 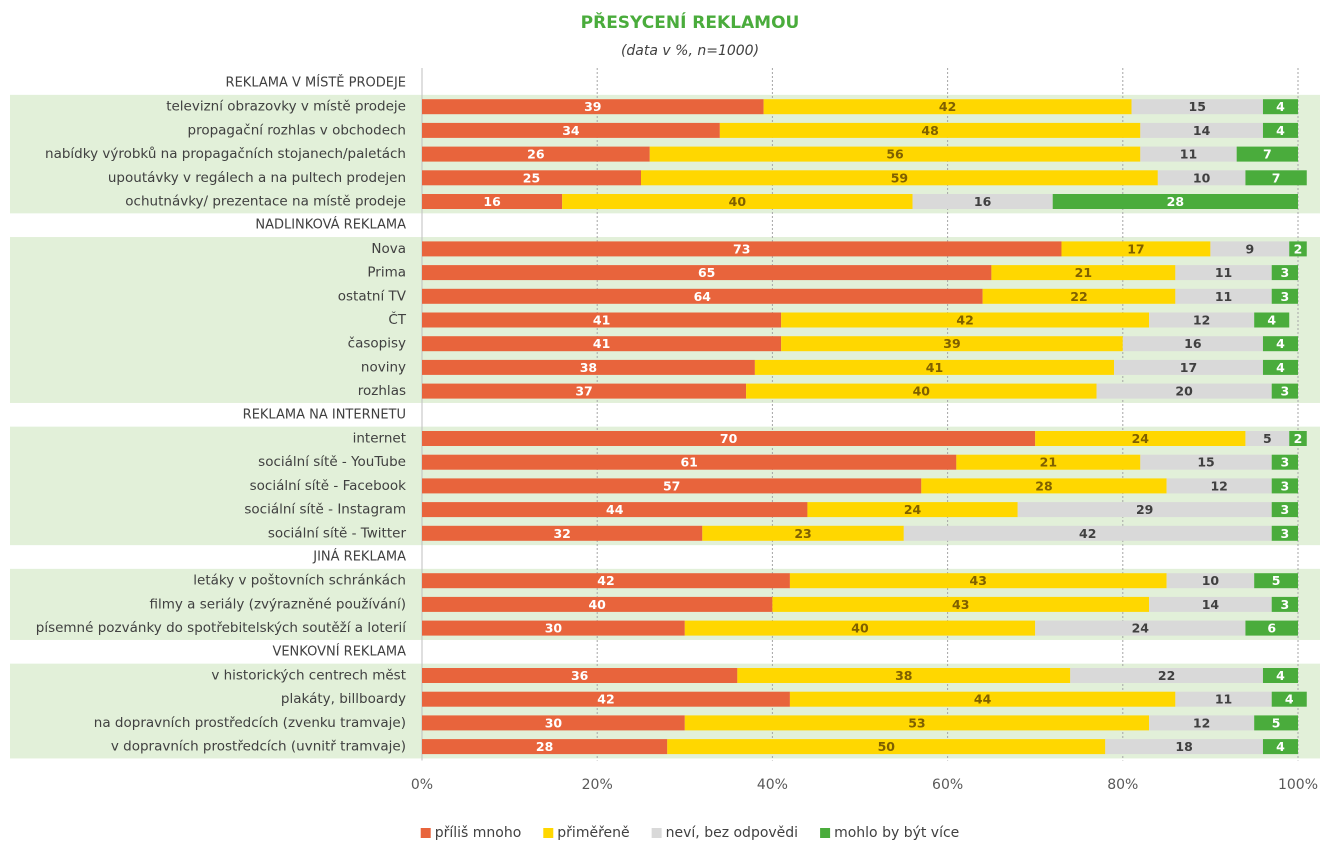 What do you see at coordinates (1048, 462) in the screenshot?
I see `data-label: 21` at bounding box center [1048, 462].